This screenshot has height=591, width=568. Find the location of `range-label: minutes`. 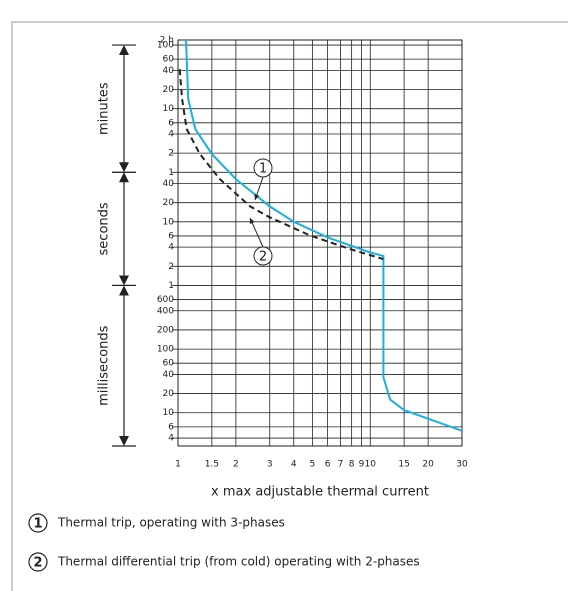

range-label: minutes is located at coordinates (104, 108).